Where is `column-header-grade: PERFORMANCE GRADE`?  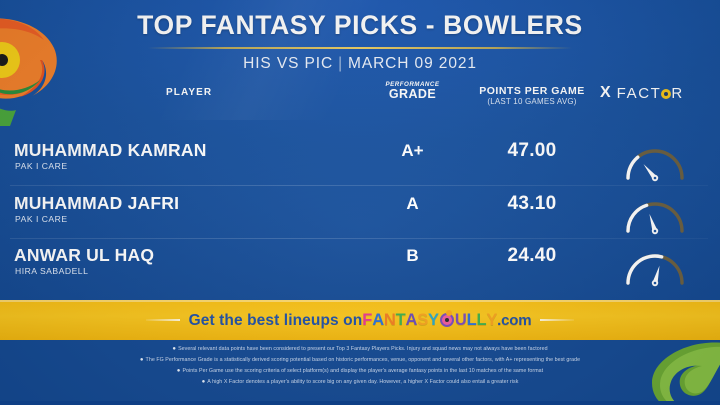 column-header-grade: PERFORMANCE GRADE is located at coordinates (412, 91).